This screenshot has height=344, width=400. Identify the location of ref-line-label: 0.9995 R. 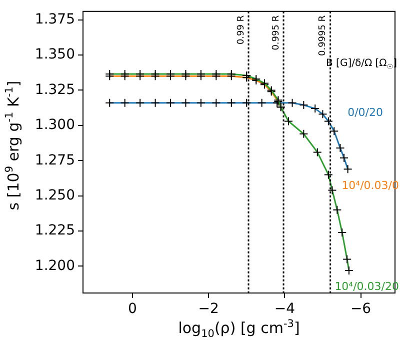
(323, 35).